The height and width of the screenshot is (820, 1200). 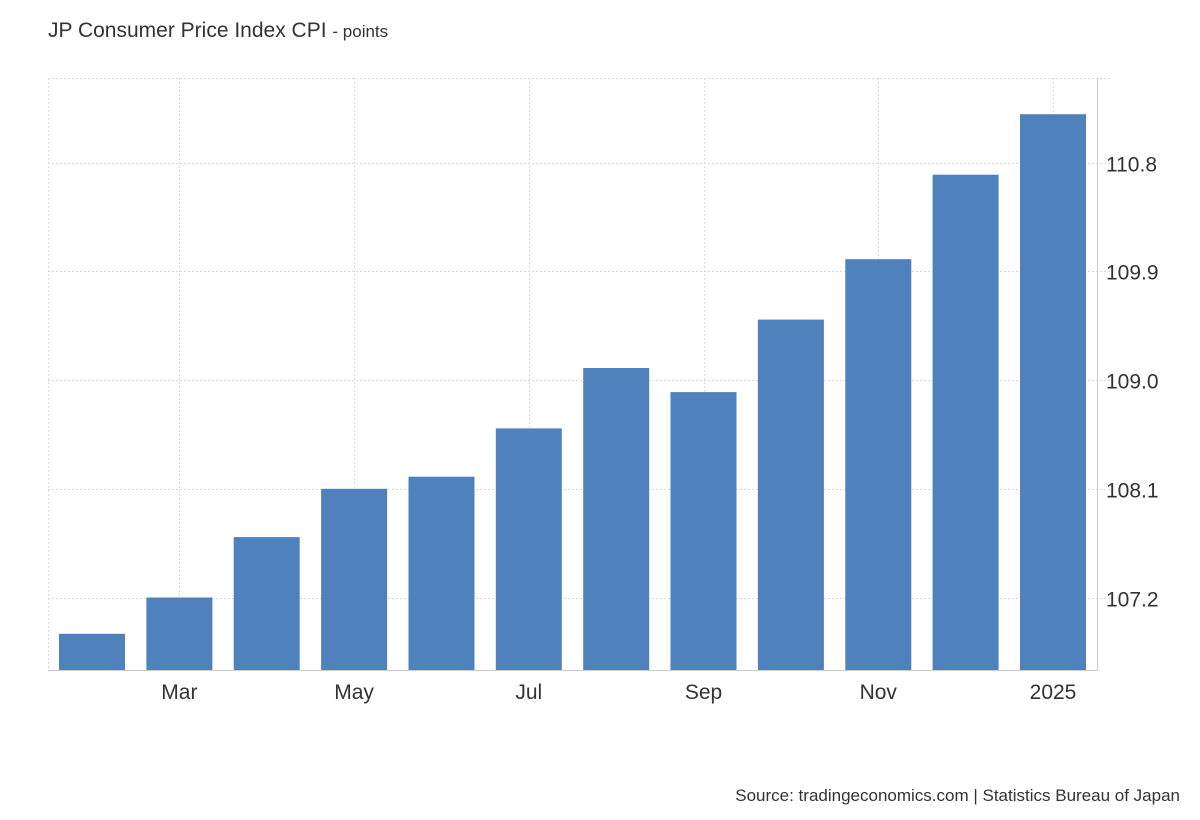 What do you see at coordinates (1132, 273) in the screenshot?
I see `y-tick-label: 109.9` at bounding box center [1132, 273].